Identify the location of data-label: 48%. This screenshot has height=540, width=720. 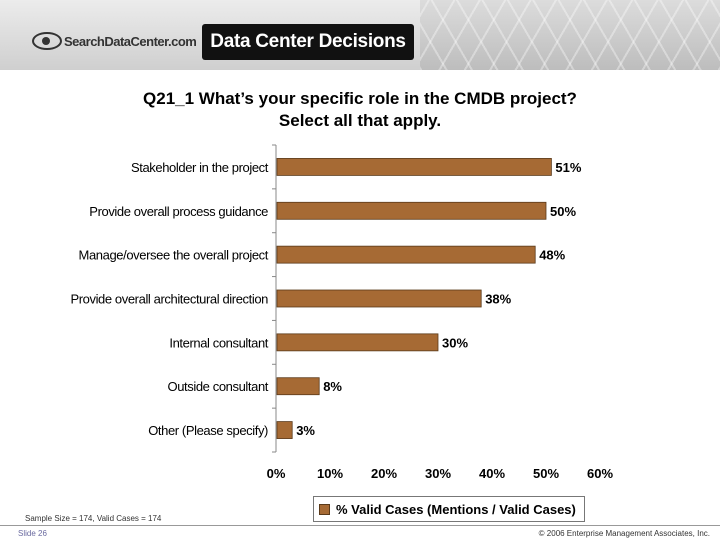
(552, 255).